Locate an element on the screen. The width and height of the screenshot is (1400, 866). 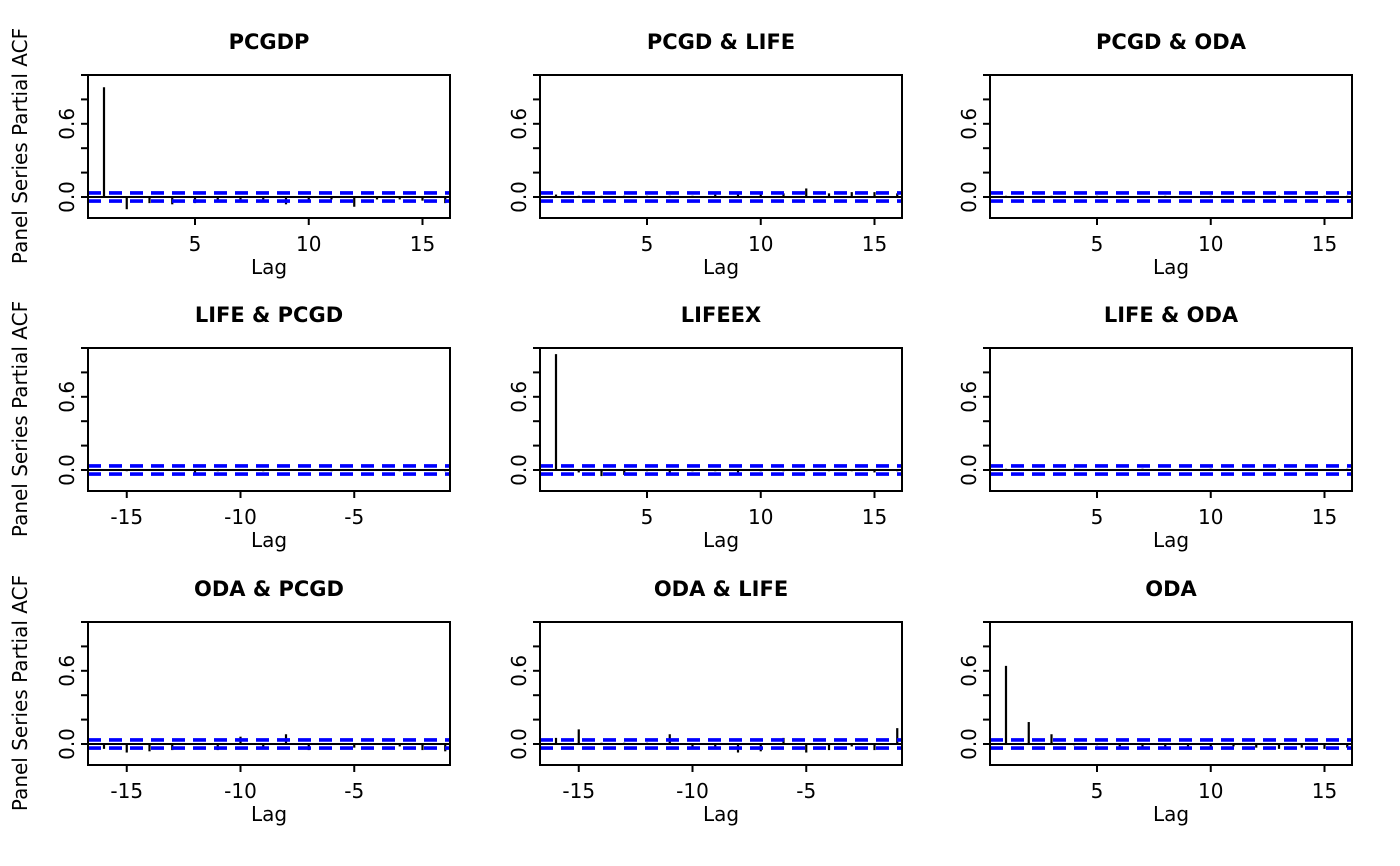
x-axis-title-6: Lag is located at coordinates (1171, 540).